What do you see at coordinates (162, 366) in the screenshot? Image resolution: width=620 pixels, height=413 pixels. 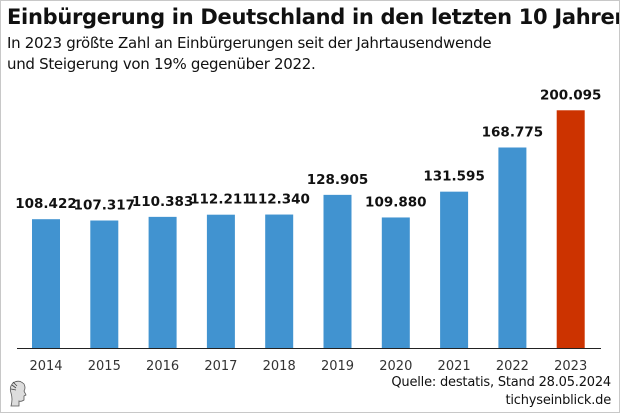 I see `x-tick-label-2016: 2016` at bounding box center [162, 366].